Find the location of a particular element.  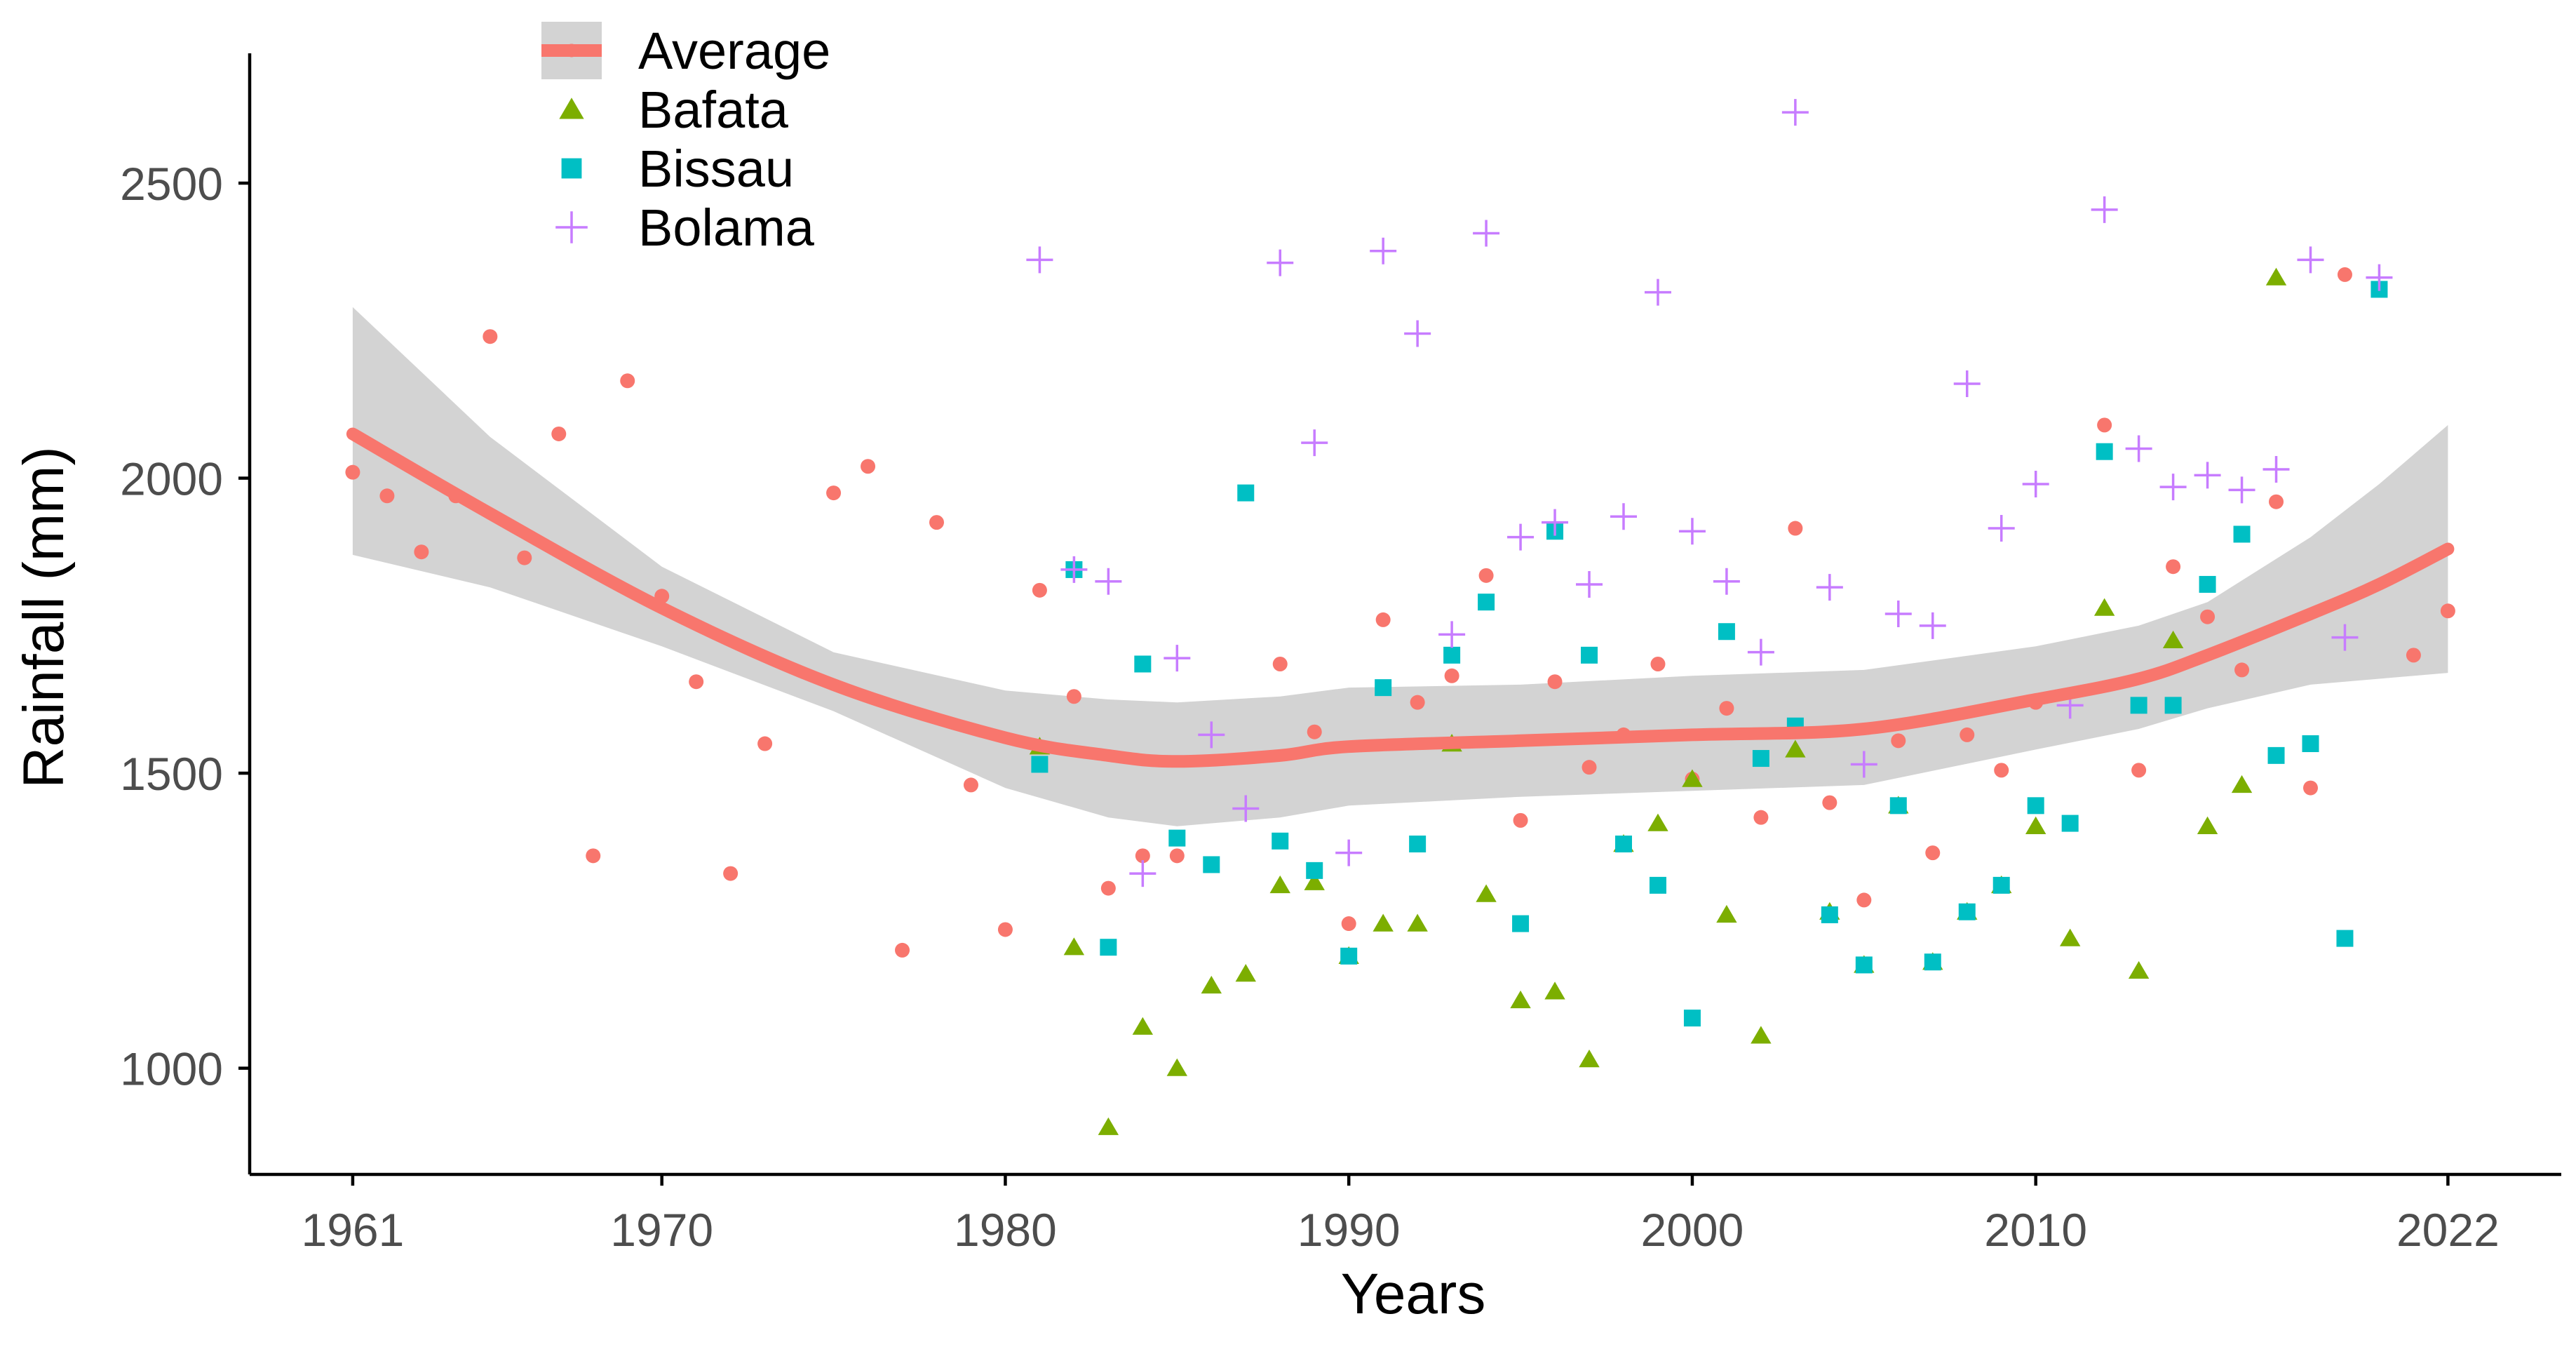

x-tick-label: 1970 is located at coordinates (661, 1230).